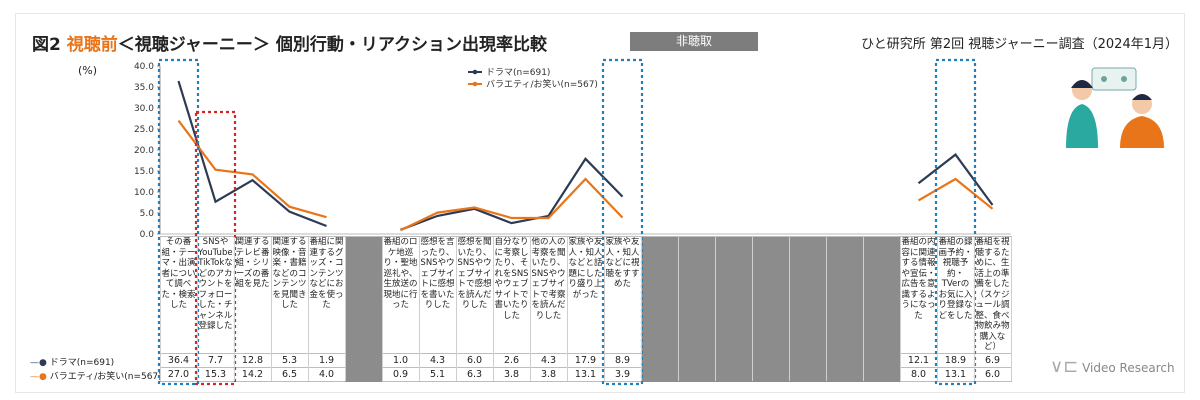 The height and width of the screenshot is (400, 1200). Describe the element at coordinates (474, 360) in the screenshot. I see `table-cell-drama: 6.0` at that location.